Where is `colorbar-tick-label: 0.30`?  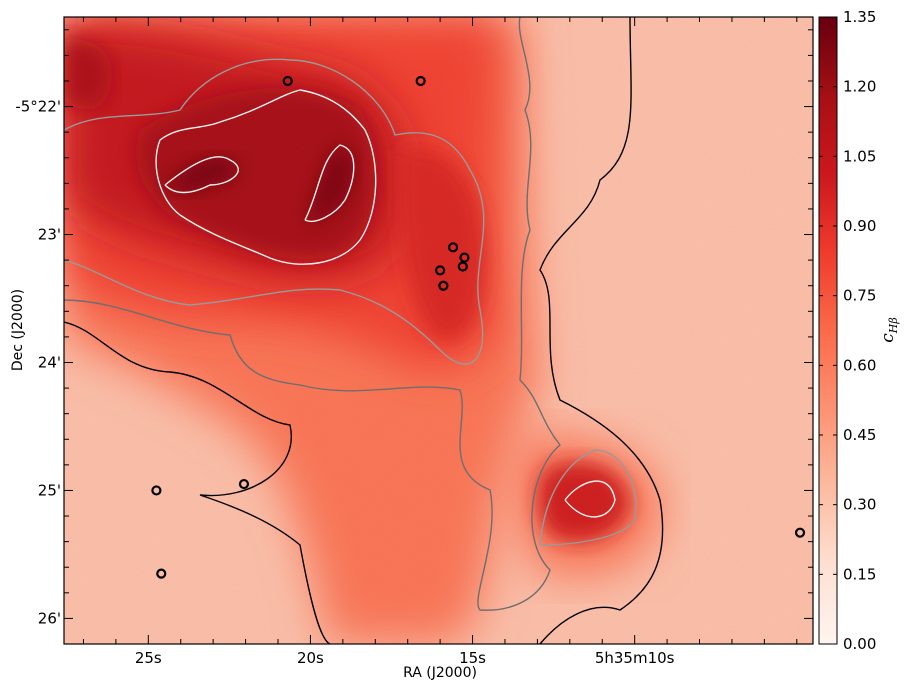 colorbar-tick-label: 0.30 is located at coordinates (859, 505).